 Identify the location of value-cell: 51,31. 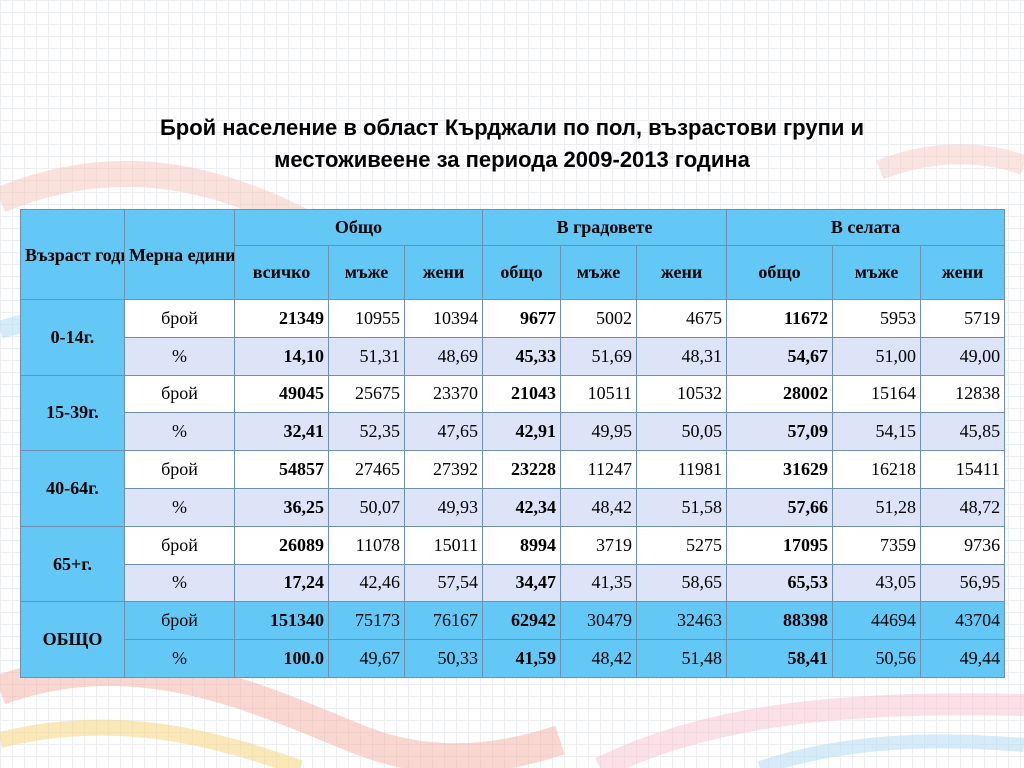
(366, 356).